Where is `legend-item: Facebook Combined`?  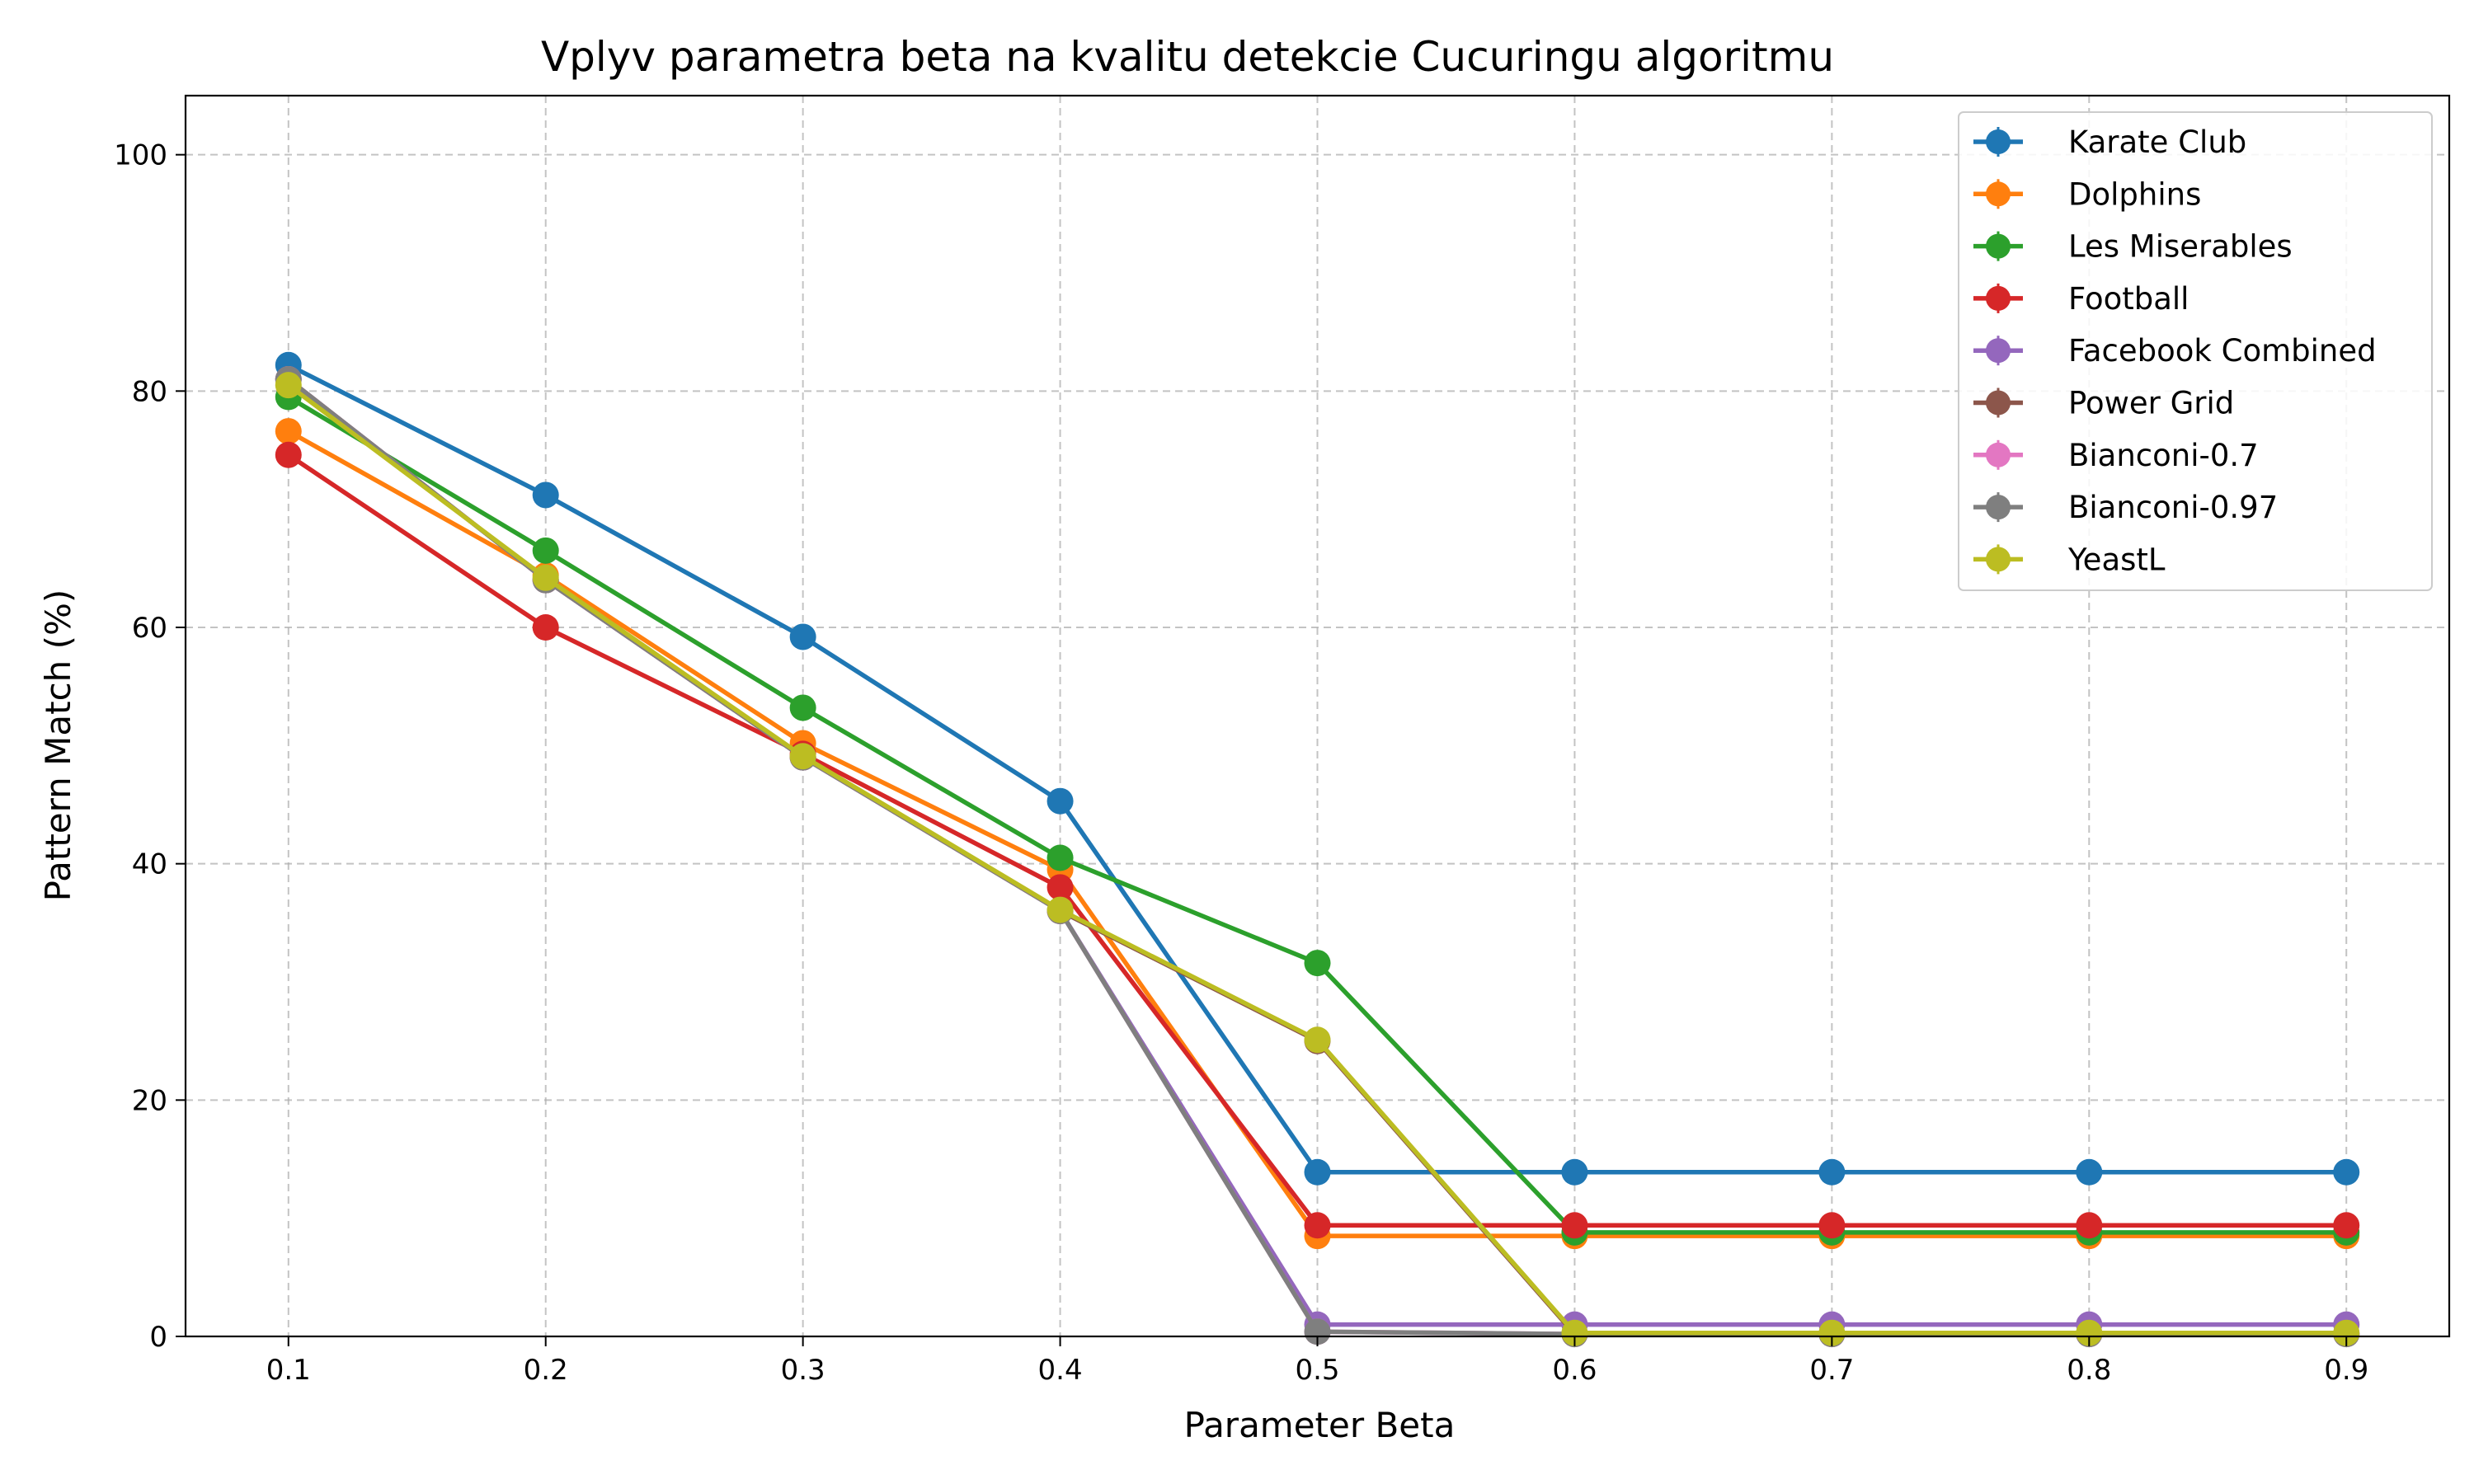
legend-item: Facebook Combined is located at coordinates (2175, 351).